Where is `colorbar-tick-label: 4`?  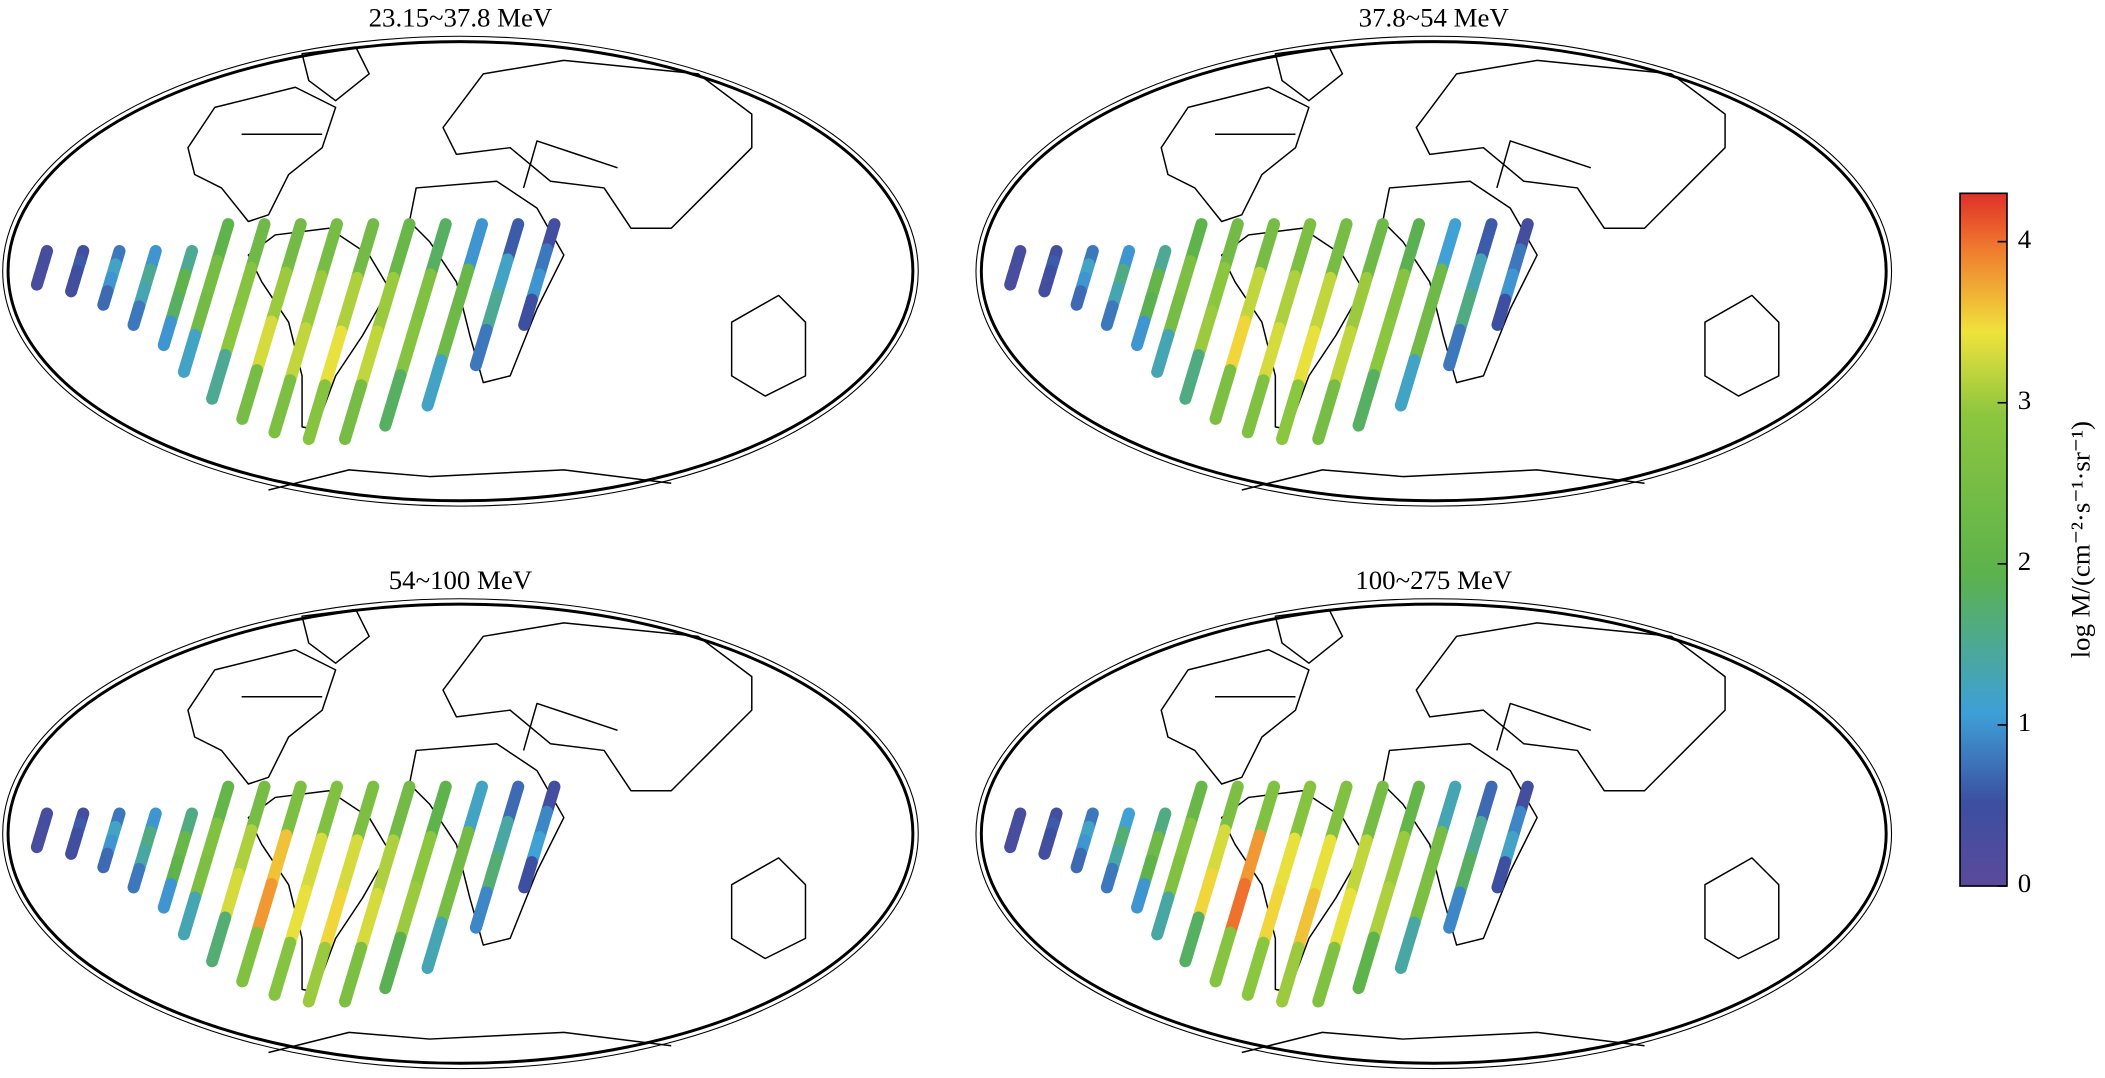 colorbar-tick-label: 4 is located at coordinates (2024, 239).